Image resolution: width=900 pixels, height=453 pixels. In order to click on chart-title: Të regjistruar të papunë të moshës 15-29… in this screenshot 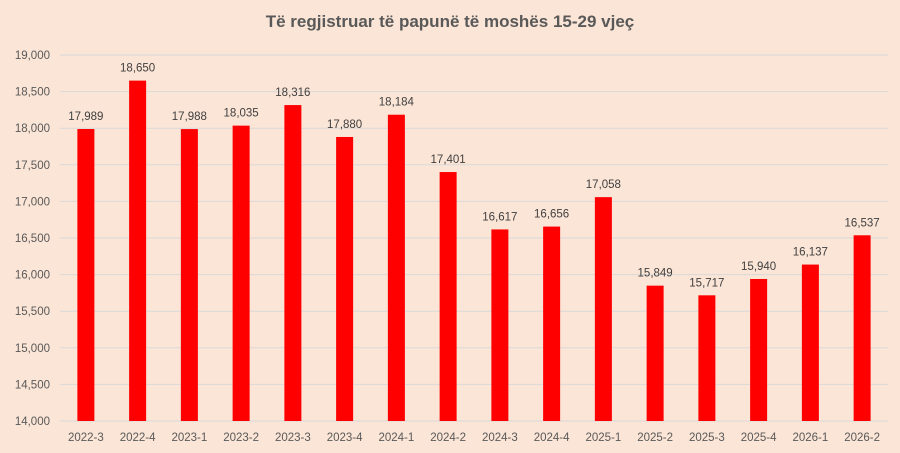, I will do `click(450, 21)`.